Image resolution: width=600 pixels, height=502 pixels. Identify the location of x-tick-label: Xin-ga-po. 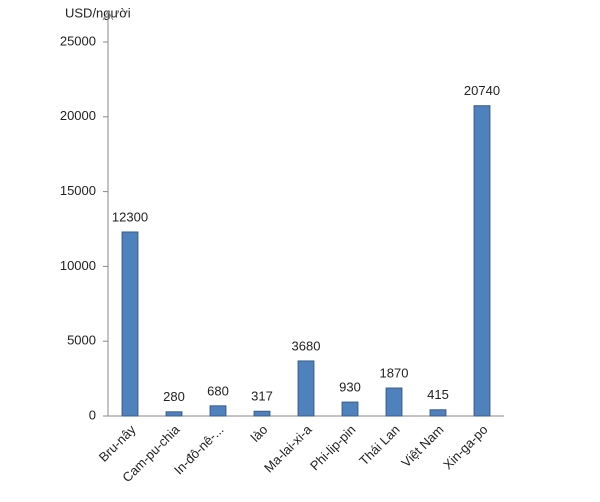
(465, 447).